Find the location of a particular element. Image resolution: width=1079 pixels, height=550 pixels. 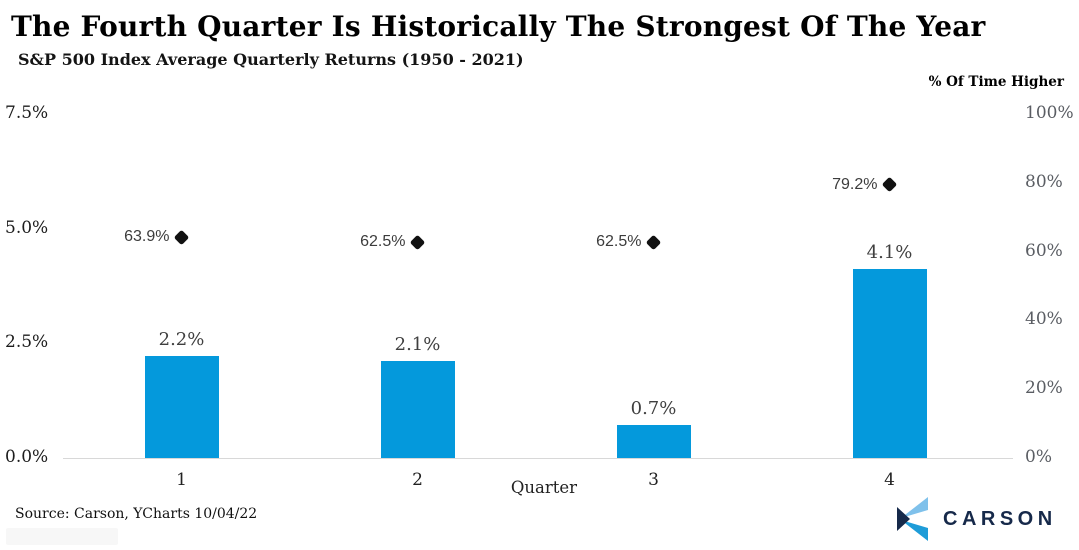

bar-value-label: 0.7% is located at coordinates (653, 408).